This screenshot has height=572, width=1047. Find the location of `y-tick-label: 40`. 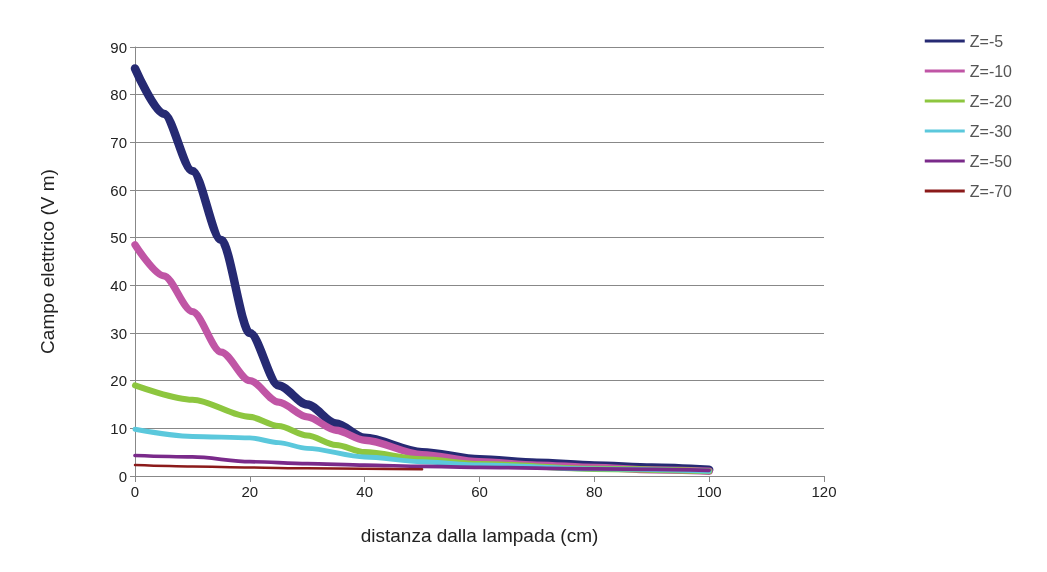

y-tick-label: 40 is located at coordinates (118, 285).